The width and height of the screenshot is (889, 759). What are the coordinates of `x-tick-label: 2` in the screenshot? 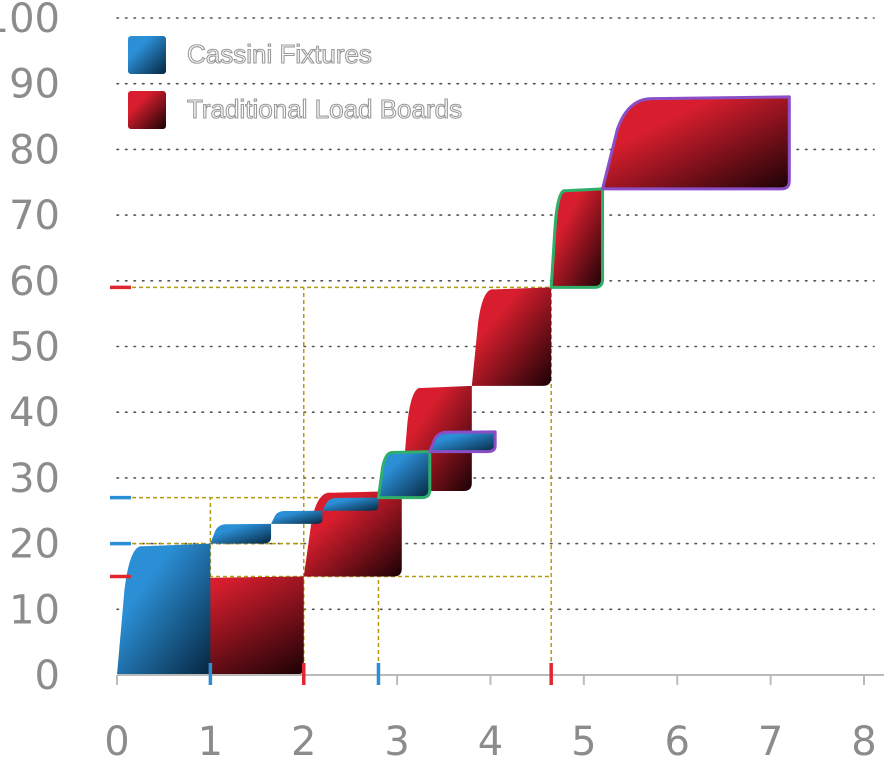 It's located at (303, 739).